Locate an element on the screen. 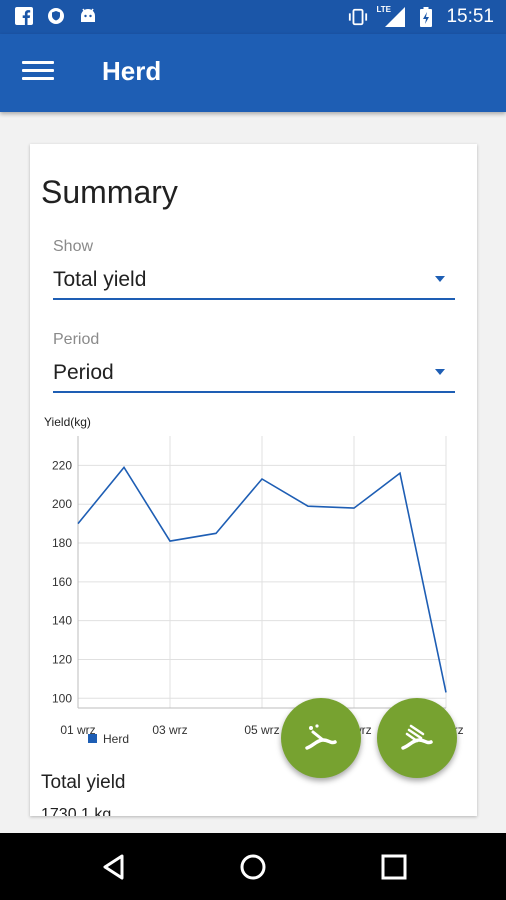 The height and width of the screenshot is (900, 506). total-yield-label: Total yield is located at coordinates (83, 782).